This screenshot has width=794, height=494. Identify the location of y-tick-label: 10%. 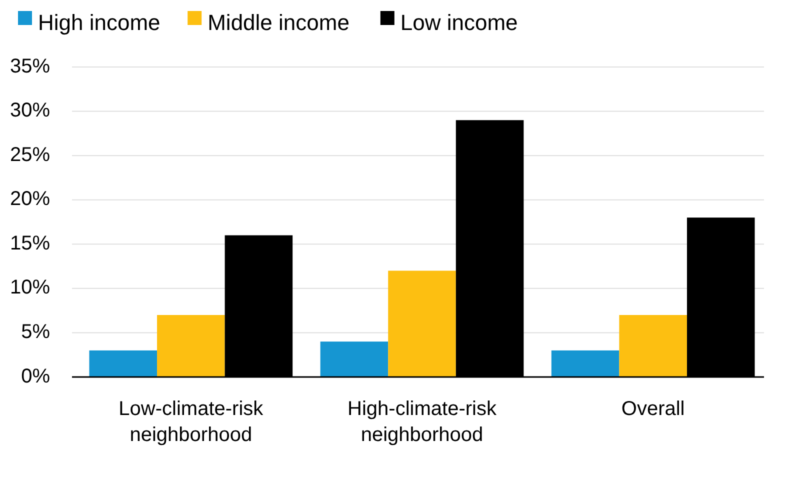
(30, 287).